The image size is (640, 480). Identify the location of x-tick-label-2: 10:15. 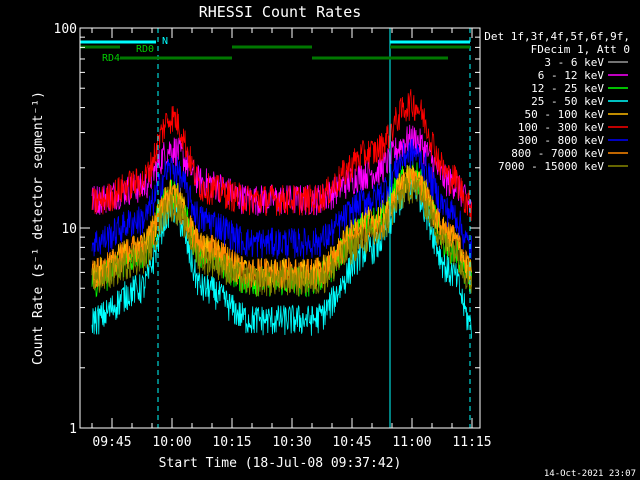
(231, 442).